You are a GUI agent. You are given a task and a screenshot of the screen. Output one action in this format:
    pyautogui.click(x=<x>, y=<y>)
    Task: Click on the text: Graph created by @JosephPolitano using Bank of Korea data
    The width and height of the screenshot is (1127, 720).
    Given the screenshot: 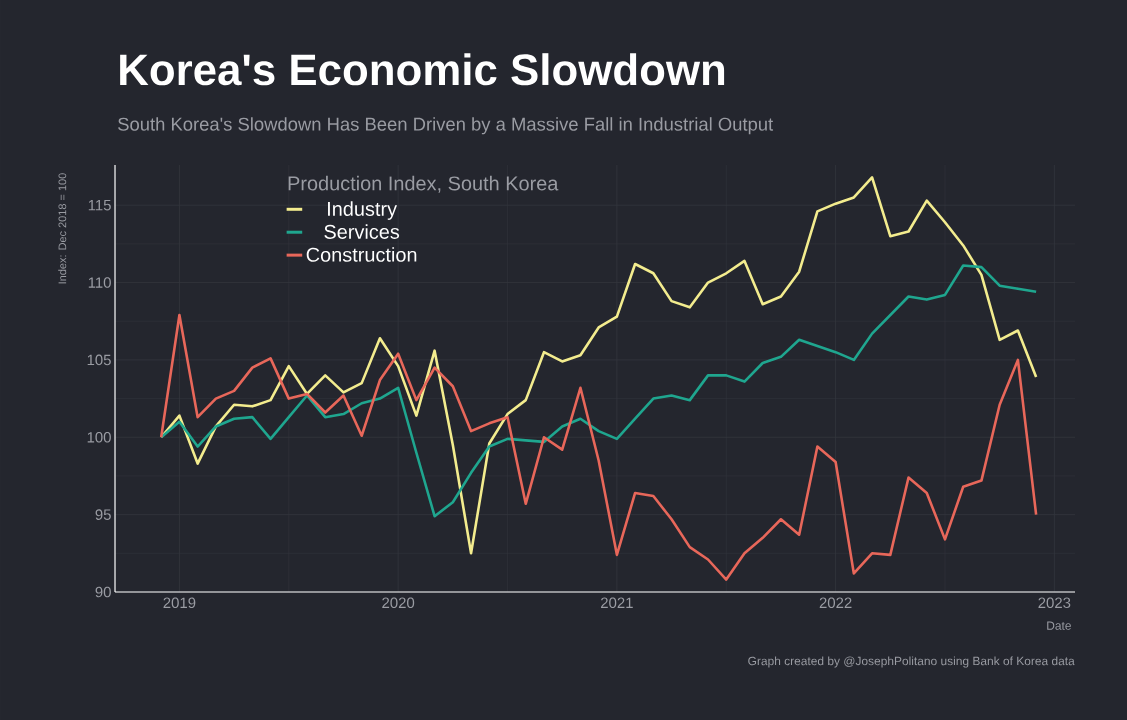 What is the action you would take?
    pyautogui.click(x=911, y=662)
    